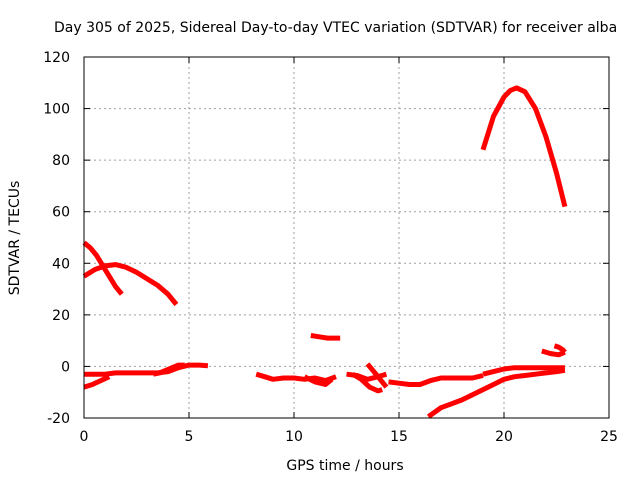  Describe the element at coordinates (84, 437) in the screenshot. I see `x-tick-label: 0` at that location.